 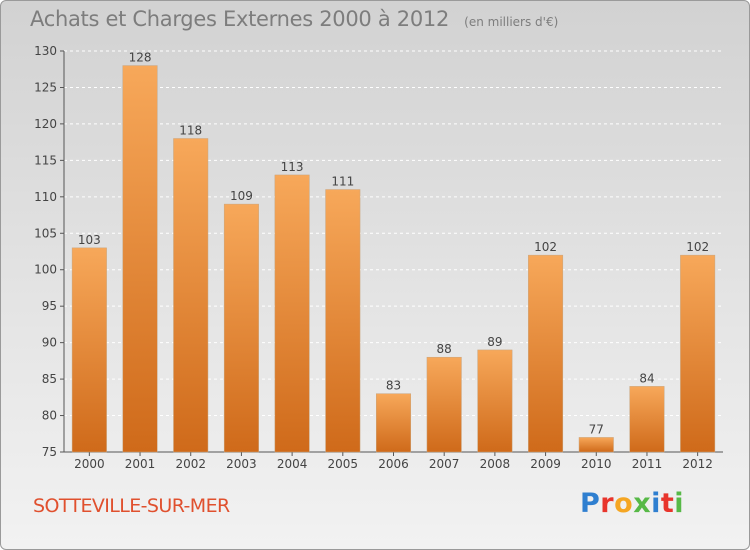 I want to click on x-tick-label: 2008, so click(x=495, y=464).